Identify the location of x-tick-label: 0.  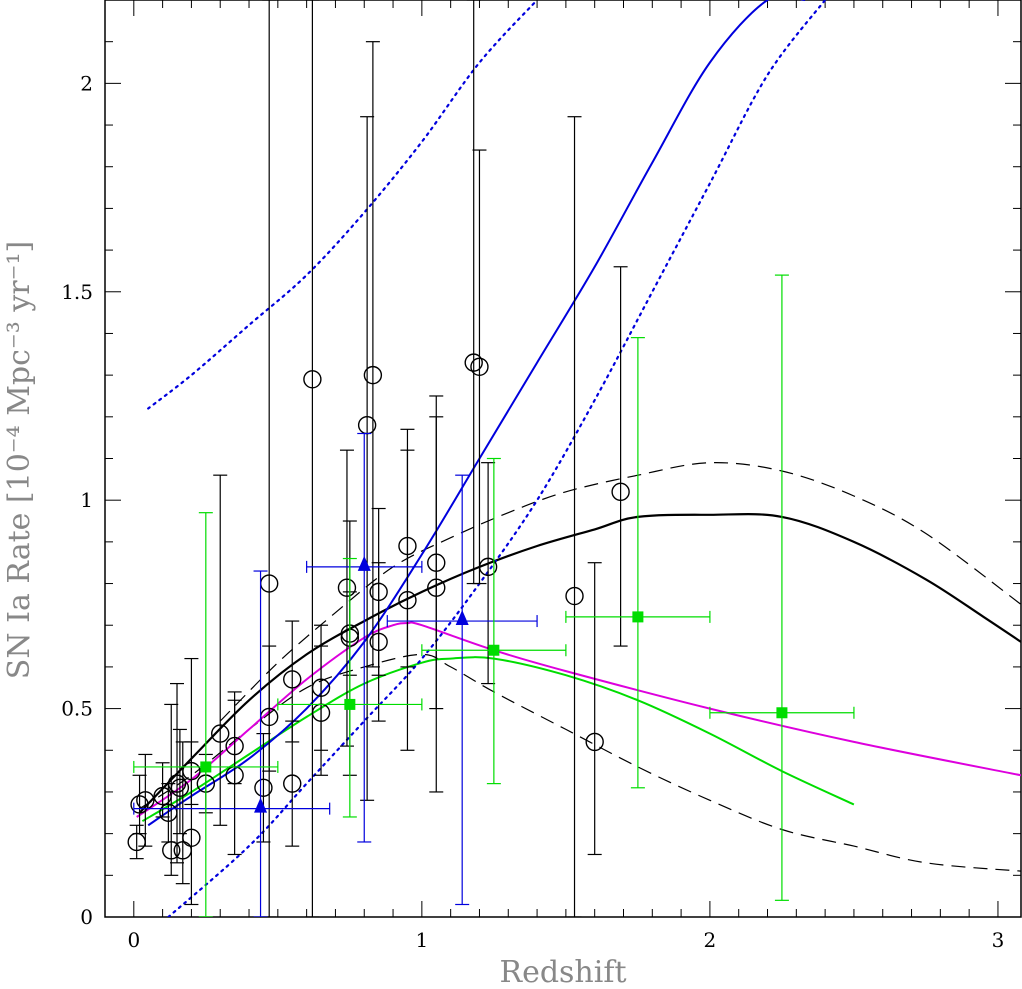
(133, 940).